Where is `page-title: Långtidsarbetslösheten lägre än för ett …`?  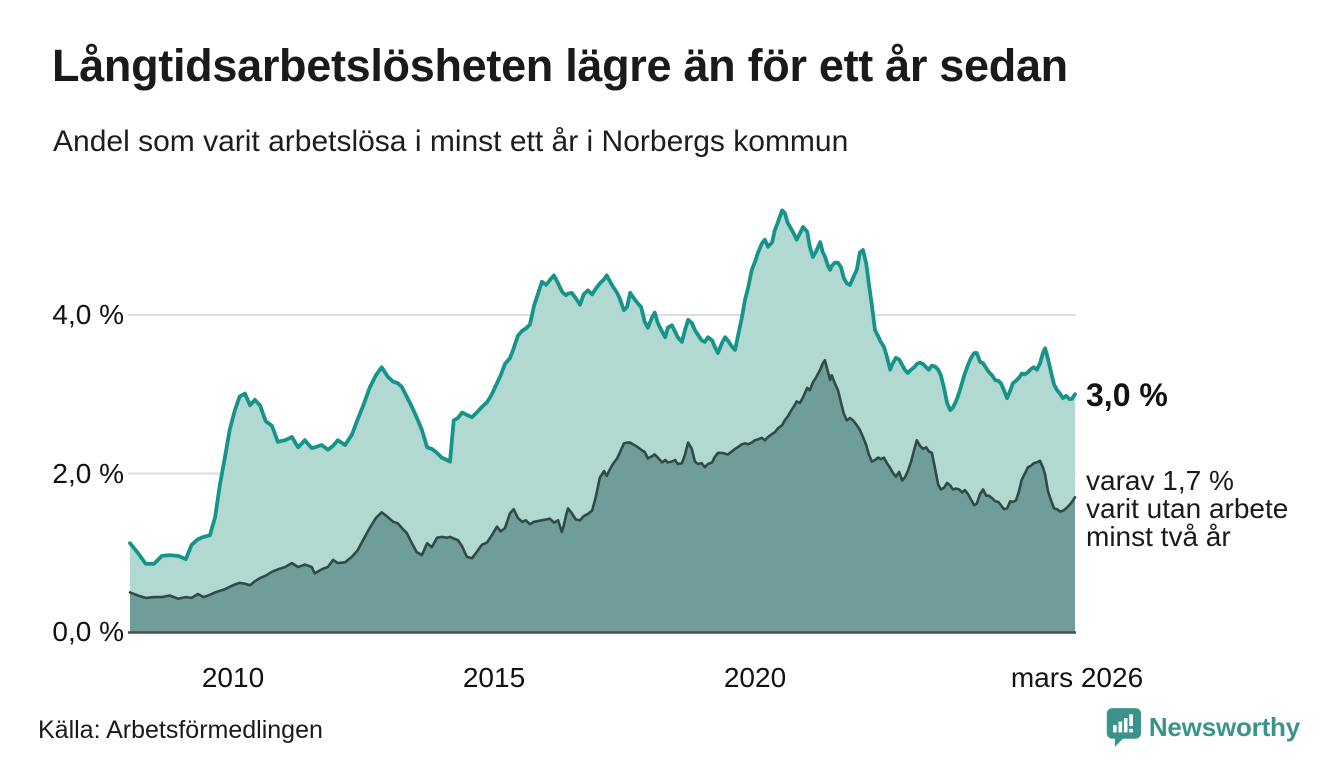
page-title: Långtidsarbetslösheten lägre än för ett … is located at coordinates (560, 65).